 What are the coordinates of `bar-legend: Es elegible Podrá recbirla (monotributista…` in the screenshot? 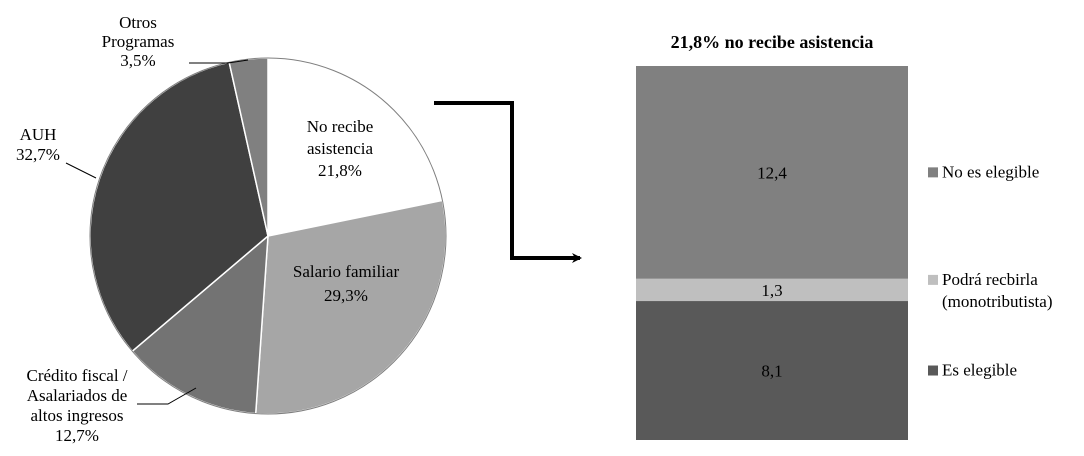 It's located at (990, 271).